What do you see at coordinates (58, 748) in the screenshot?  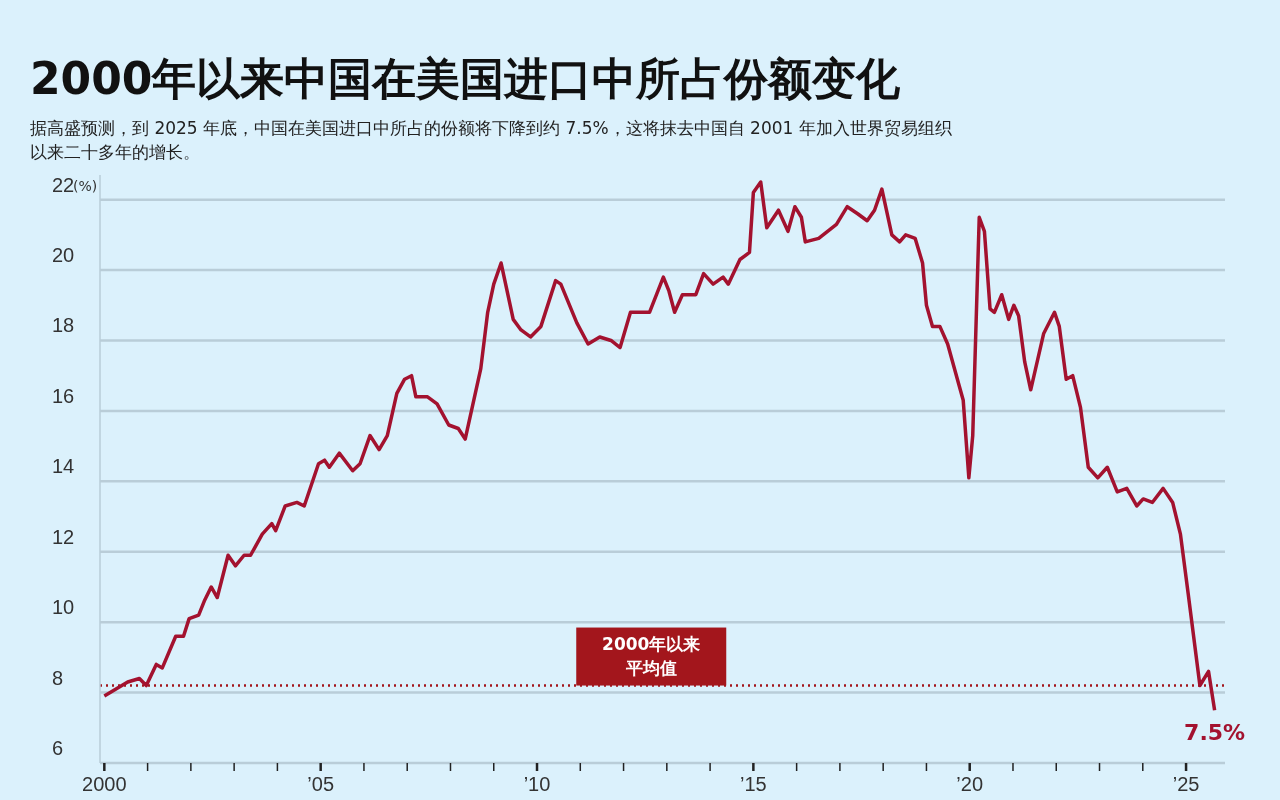 I see `y-tick-label: 6` at bounding box center [58, 748].